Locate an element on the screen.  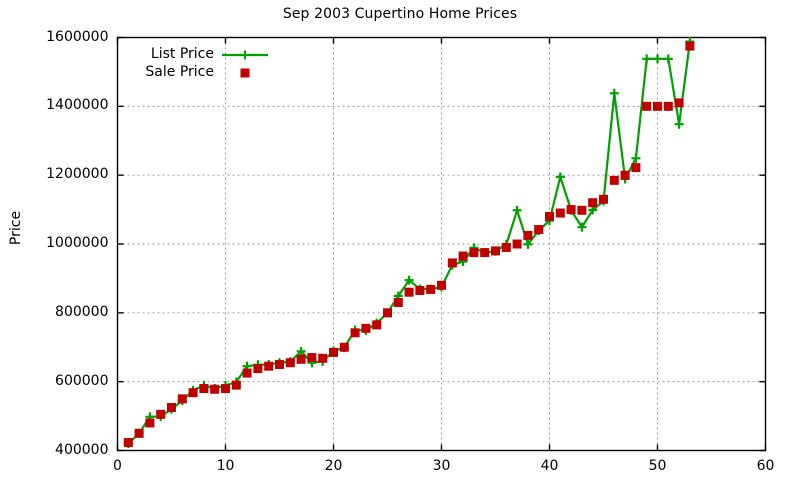
x-tick-label: 30 is located at coordinates (441, 465).